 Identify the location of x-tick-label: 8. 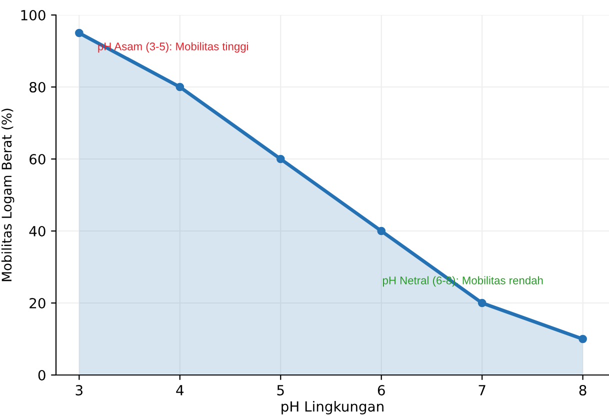
(582, 390).